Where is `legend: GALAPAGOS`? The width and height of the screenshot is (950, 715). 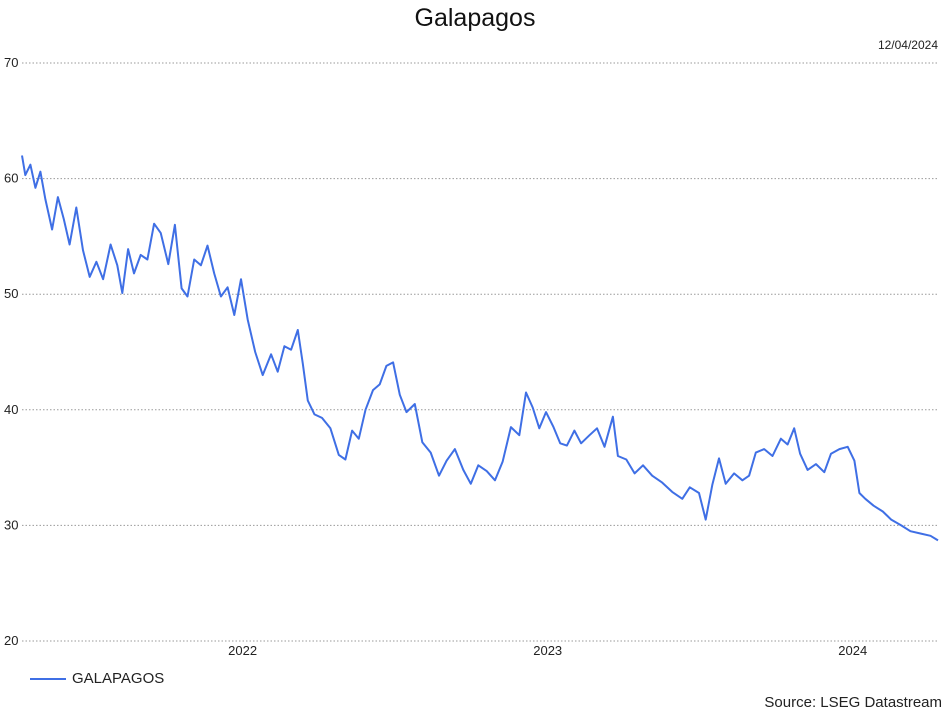
legend: GALAPAGOS is located at coordinates (97, 678).